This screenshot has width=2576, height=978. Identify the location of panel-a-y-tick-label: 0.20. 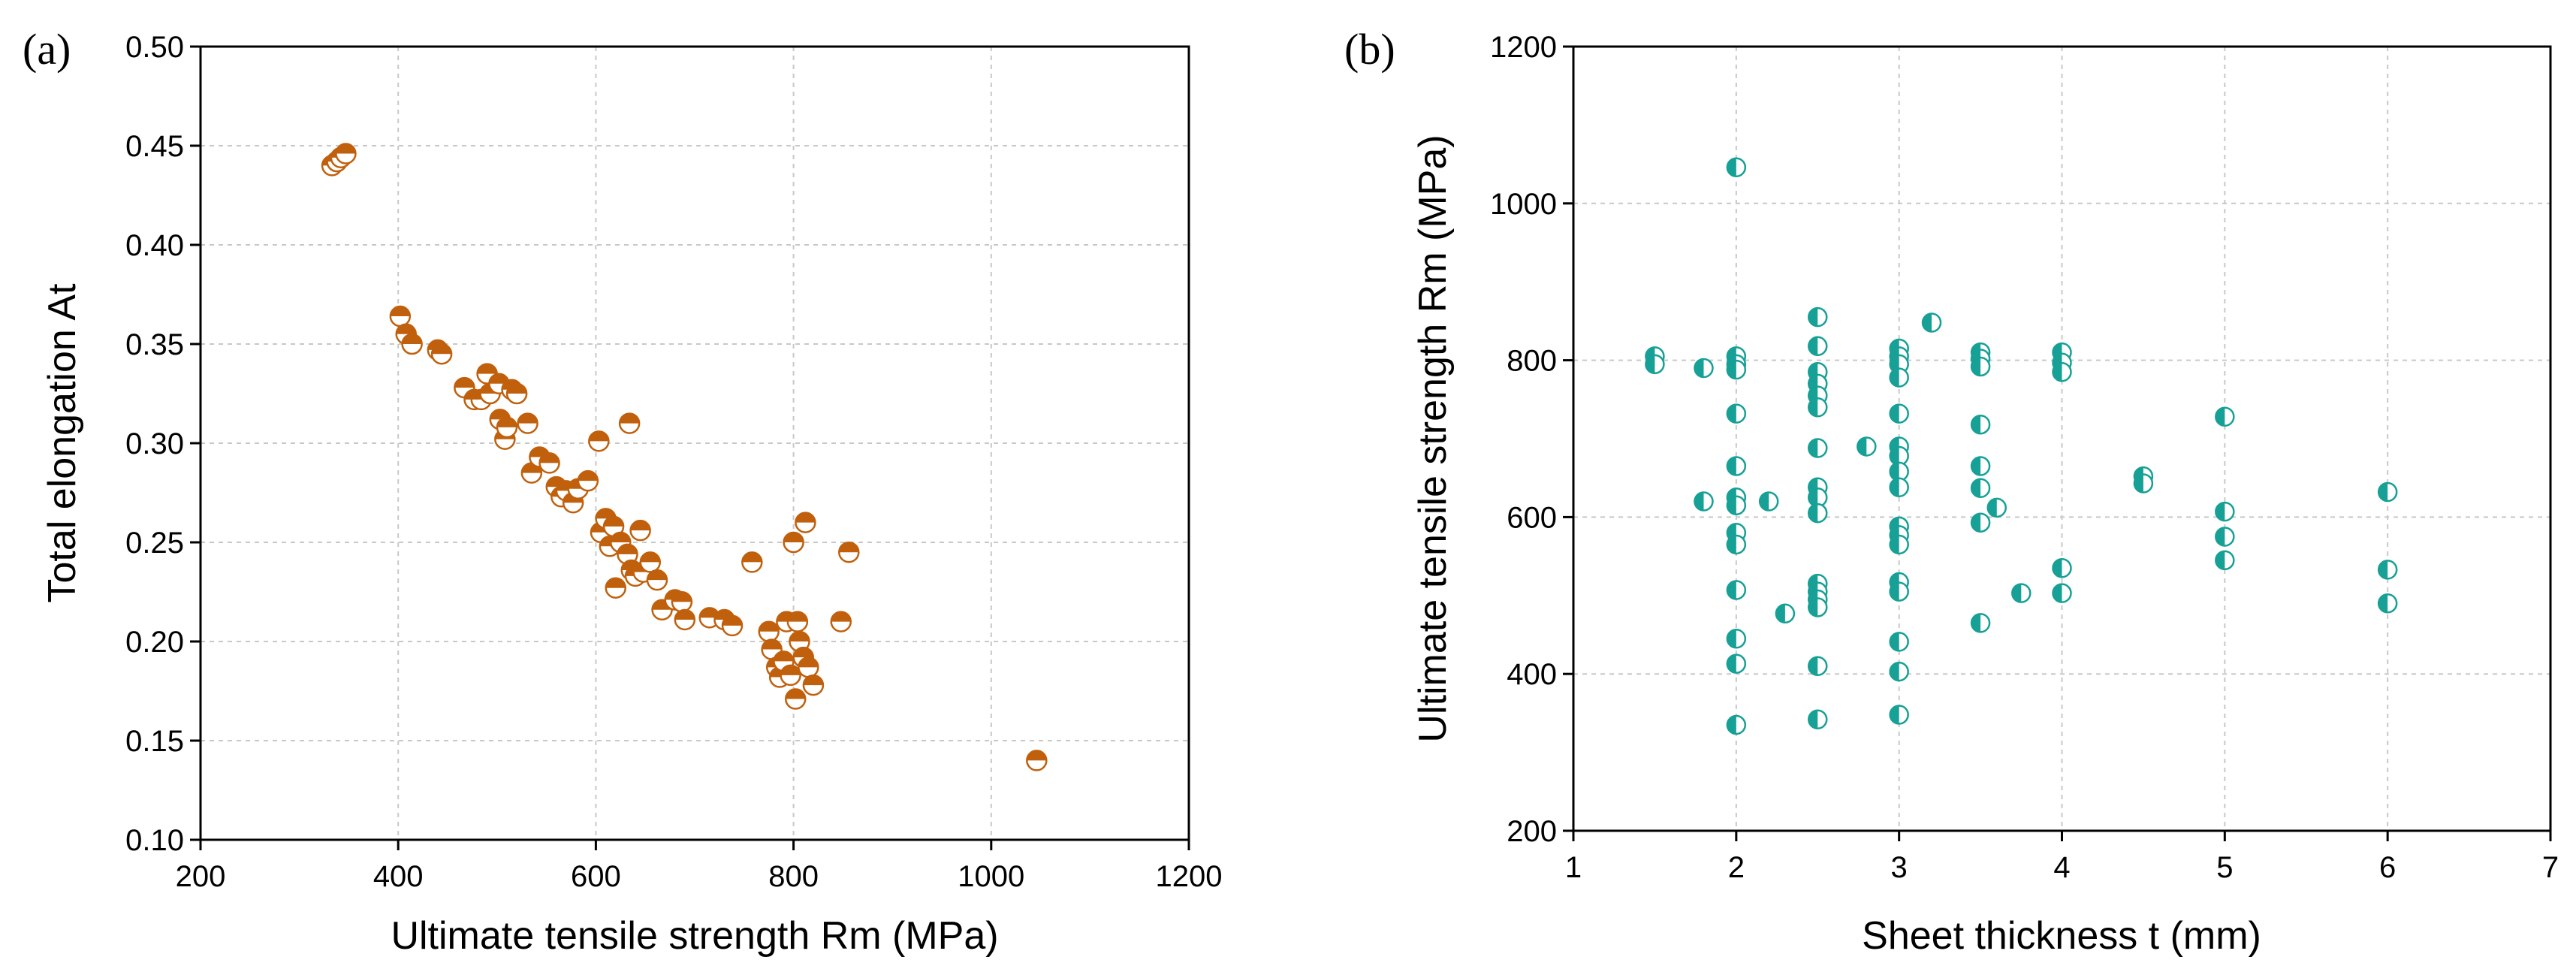
(154, 642).